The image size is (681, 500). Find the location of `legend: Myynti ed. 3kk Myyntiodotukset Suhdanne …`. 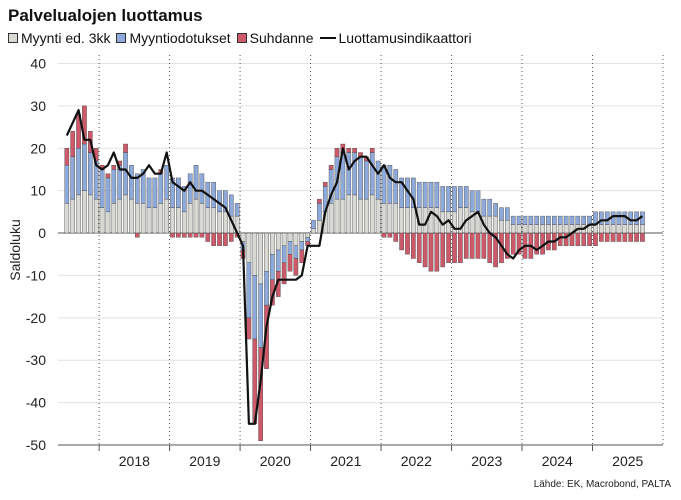

legend: Myynti ed. 3kk Myyntiodotukset Suhdanne … is located at coordinates (243, 38).